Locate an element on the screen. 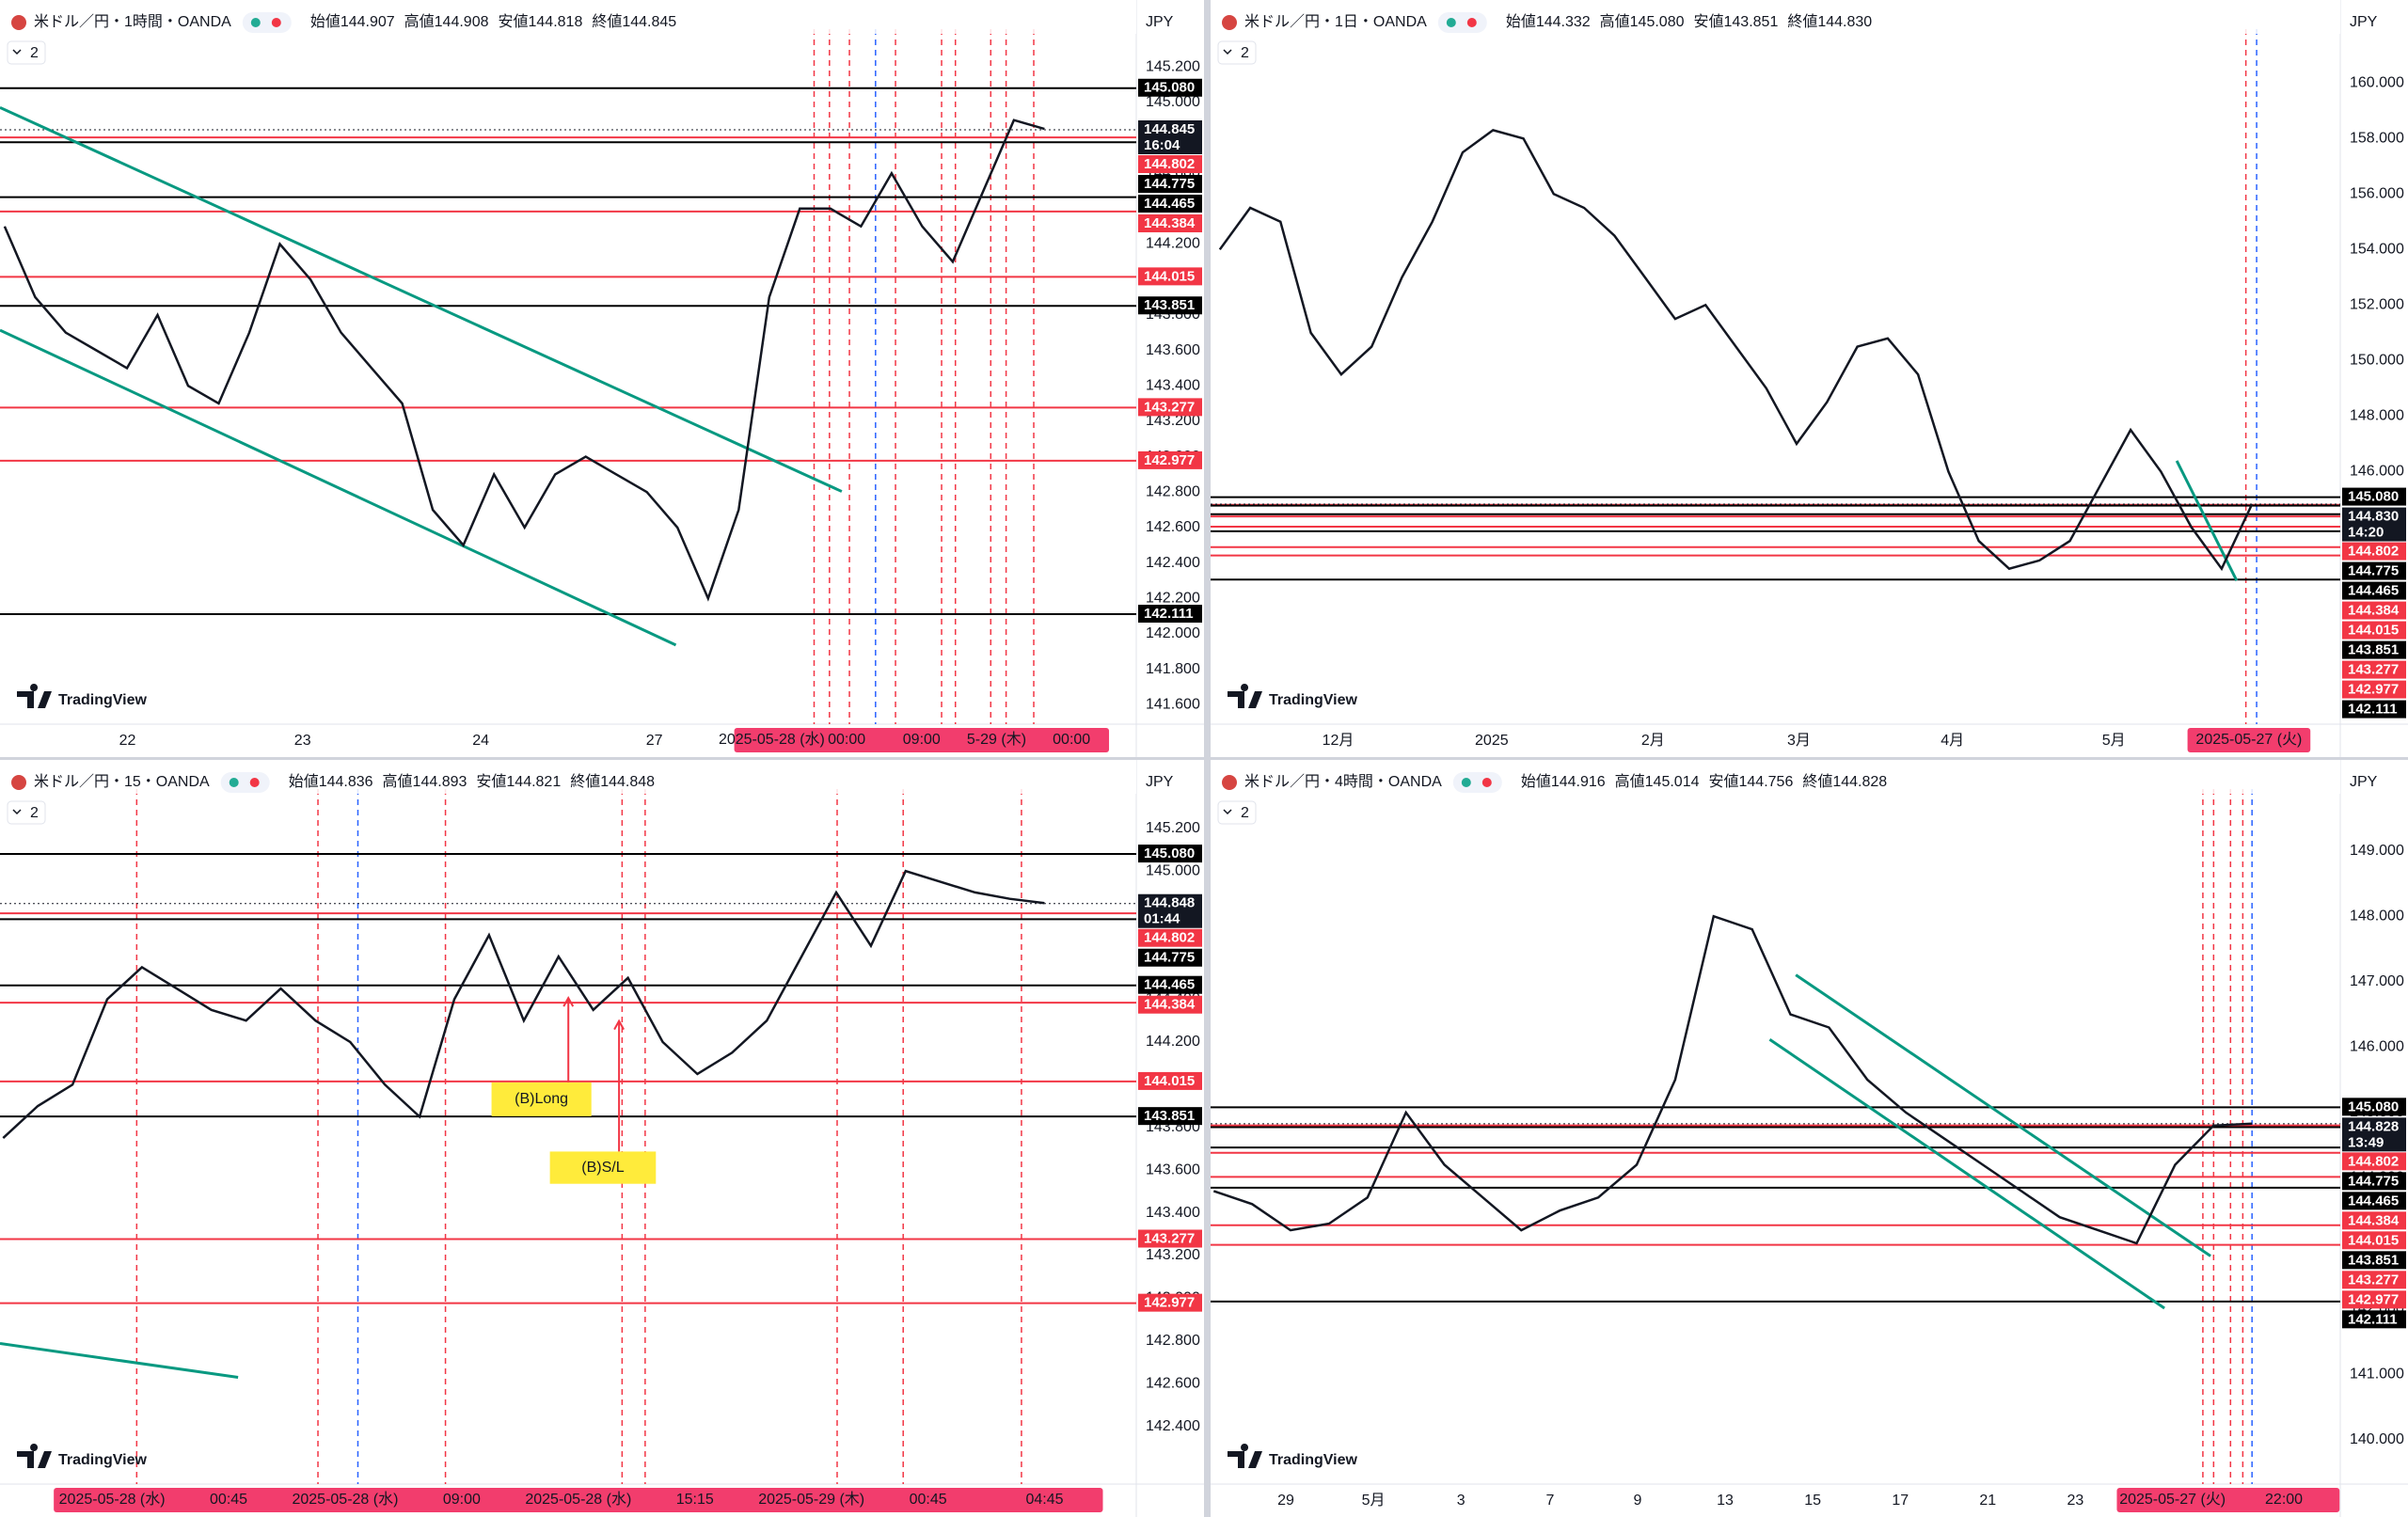 The width and height of the screenshot is (2408, 1517). y-tick-label: 160.000 is located at coordinates (2377, 82).